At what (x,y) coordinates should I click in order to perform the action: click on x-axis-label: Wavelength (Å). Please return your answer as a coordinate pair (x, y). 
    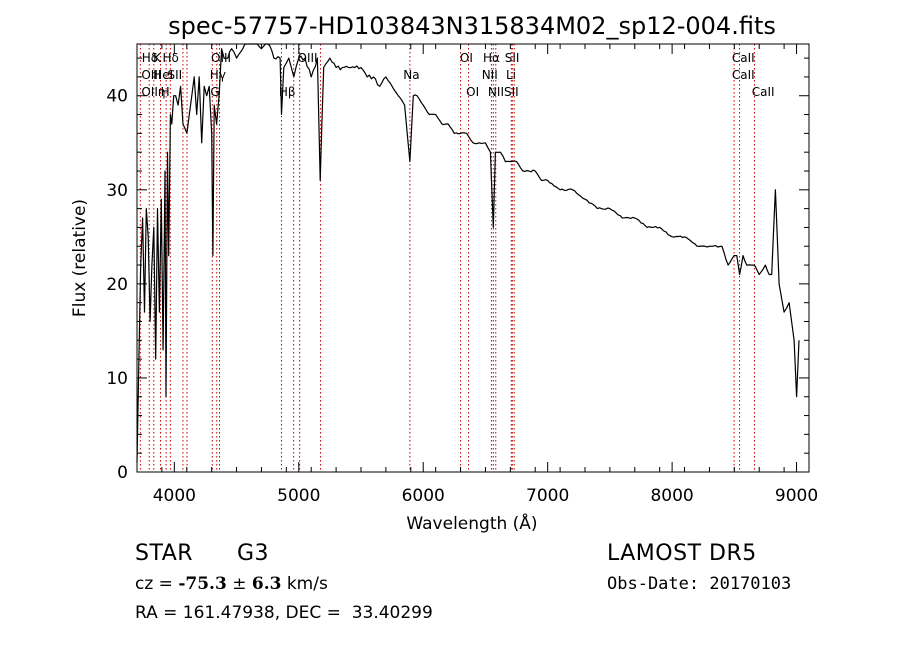
    Looking at the image, I should click on (471, 523).